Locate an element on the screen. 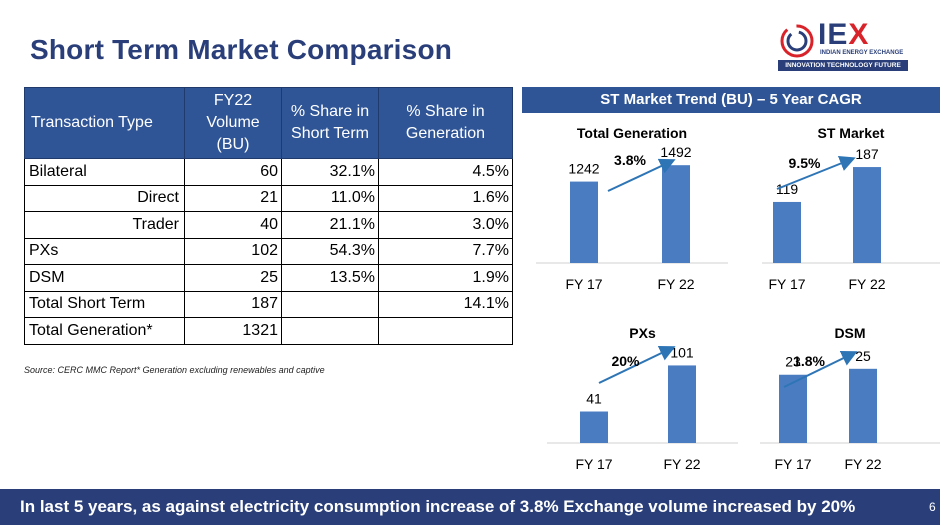 Image resolution: width=940 pixels, height=525 pixels. cell-type: DSM is located at coordinates (104, 278).